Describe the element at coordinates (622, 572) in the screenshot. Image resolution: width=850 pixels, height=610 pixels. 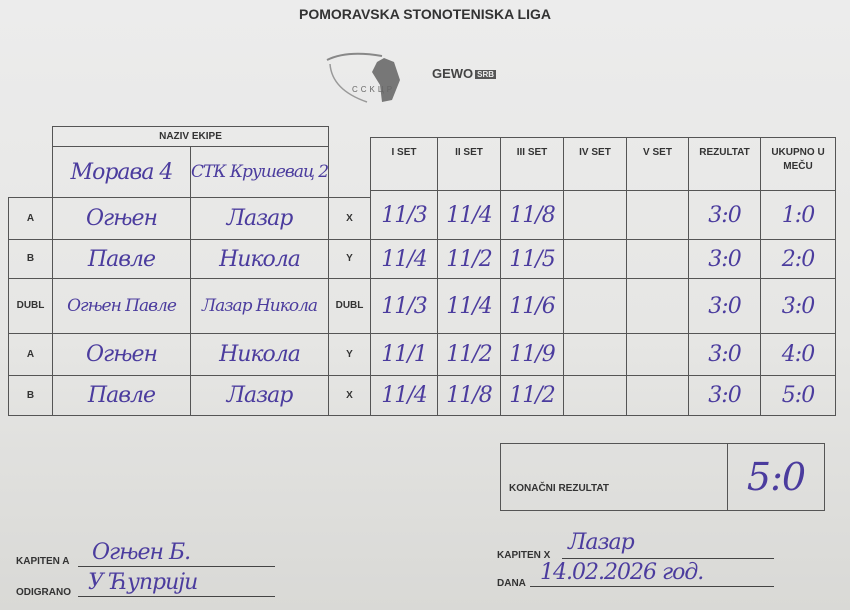
I see `date-value: 14.02.2026 год.` at that location.